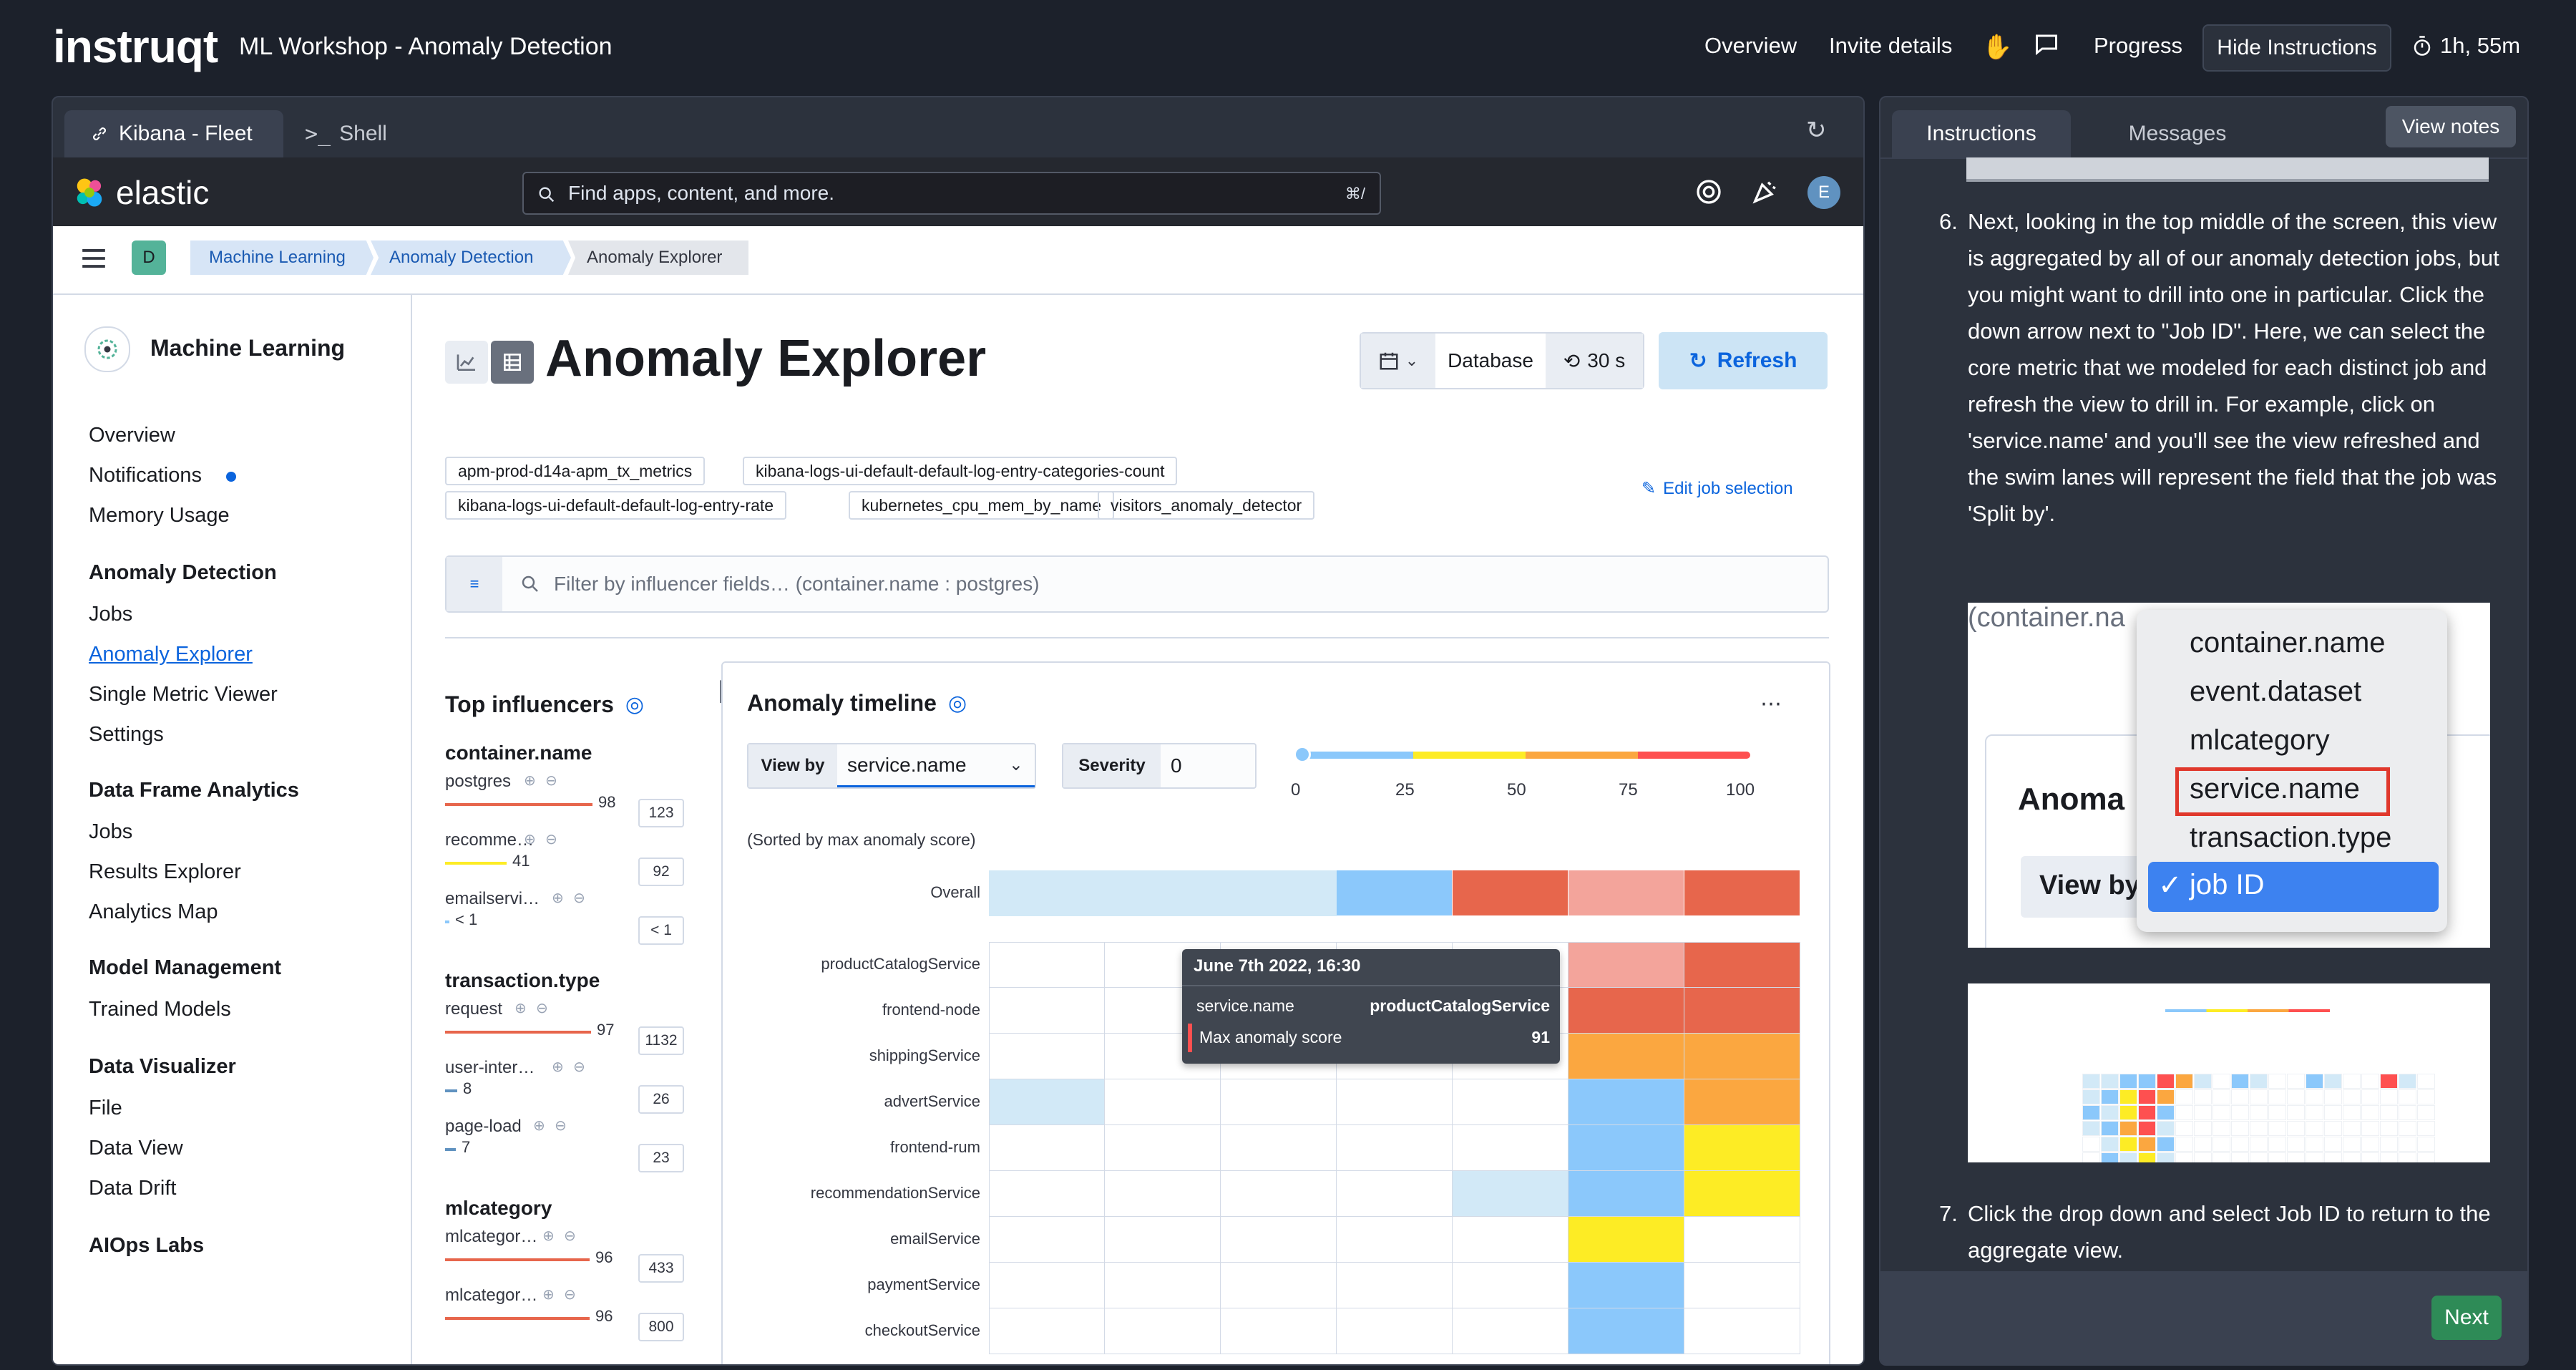 The height and width of the screenshot is (1370, 2576). I want to click on sidebar-item-overview: Overview, so click(132, 436).